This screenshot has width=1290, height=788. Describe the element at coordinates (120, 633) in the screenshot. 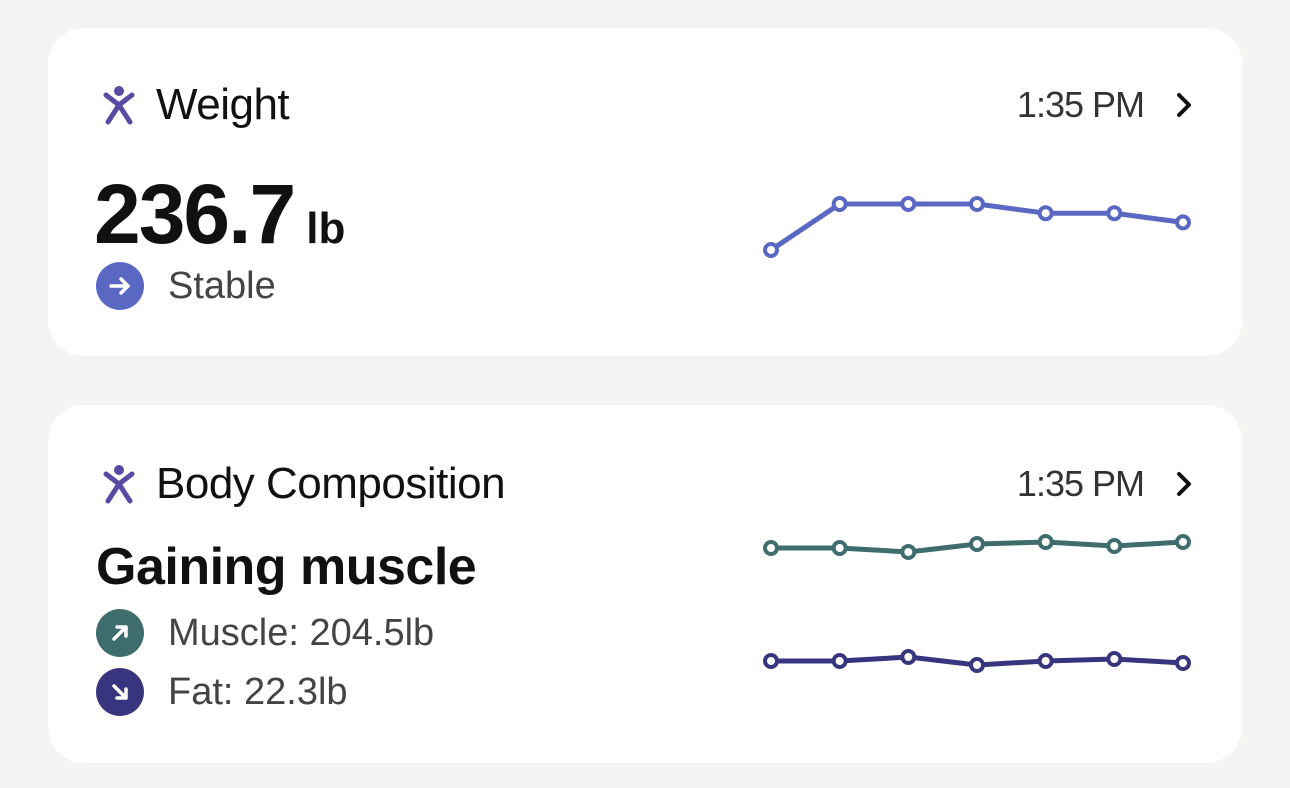

I see `arrow-up-right-icon` at that location.